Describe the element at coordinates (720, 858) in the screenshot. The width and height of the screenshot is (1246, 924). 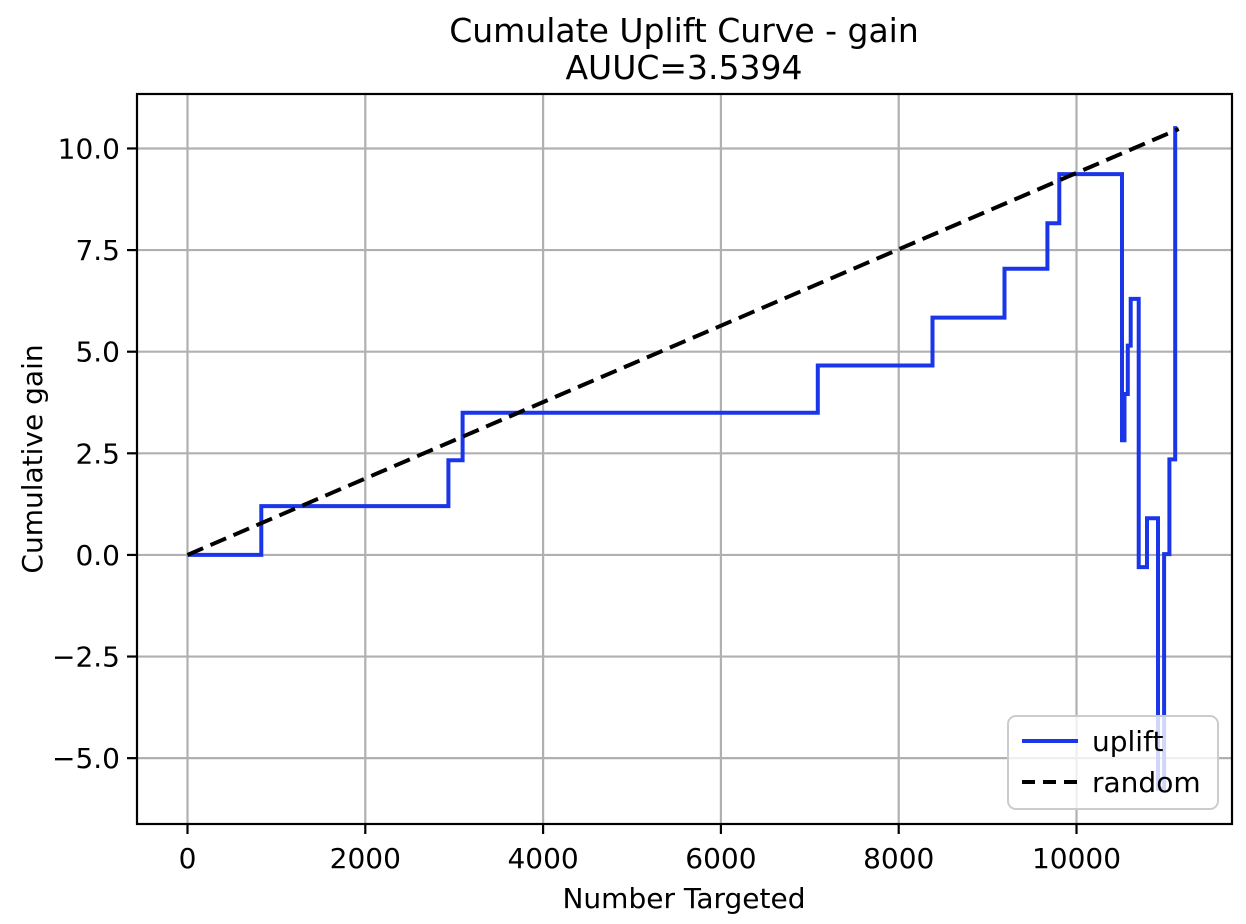
I see `x-tick-label-6000: 6000` at that location.